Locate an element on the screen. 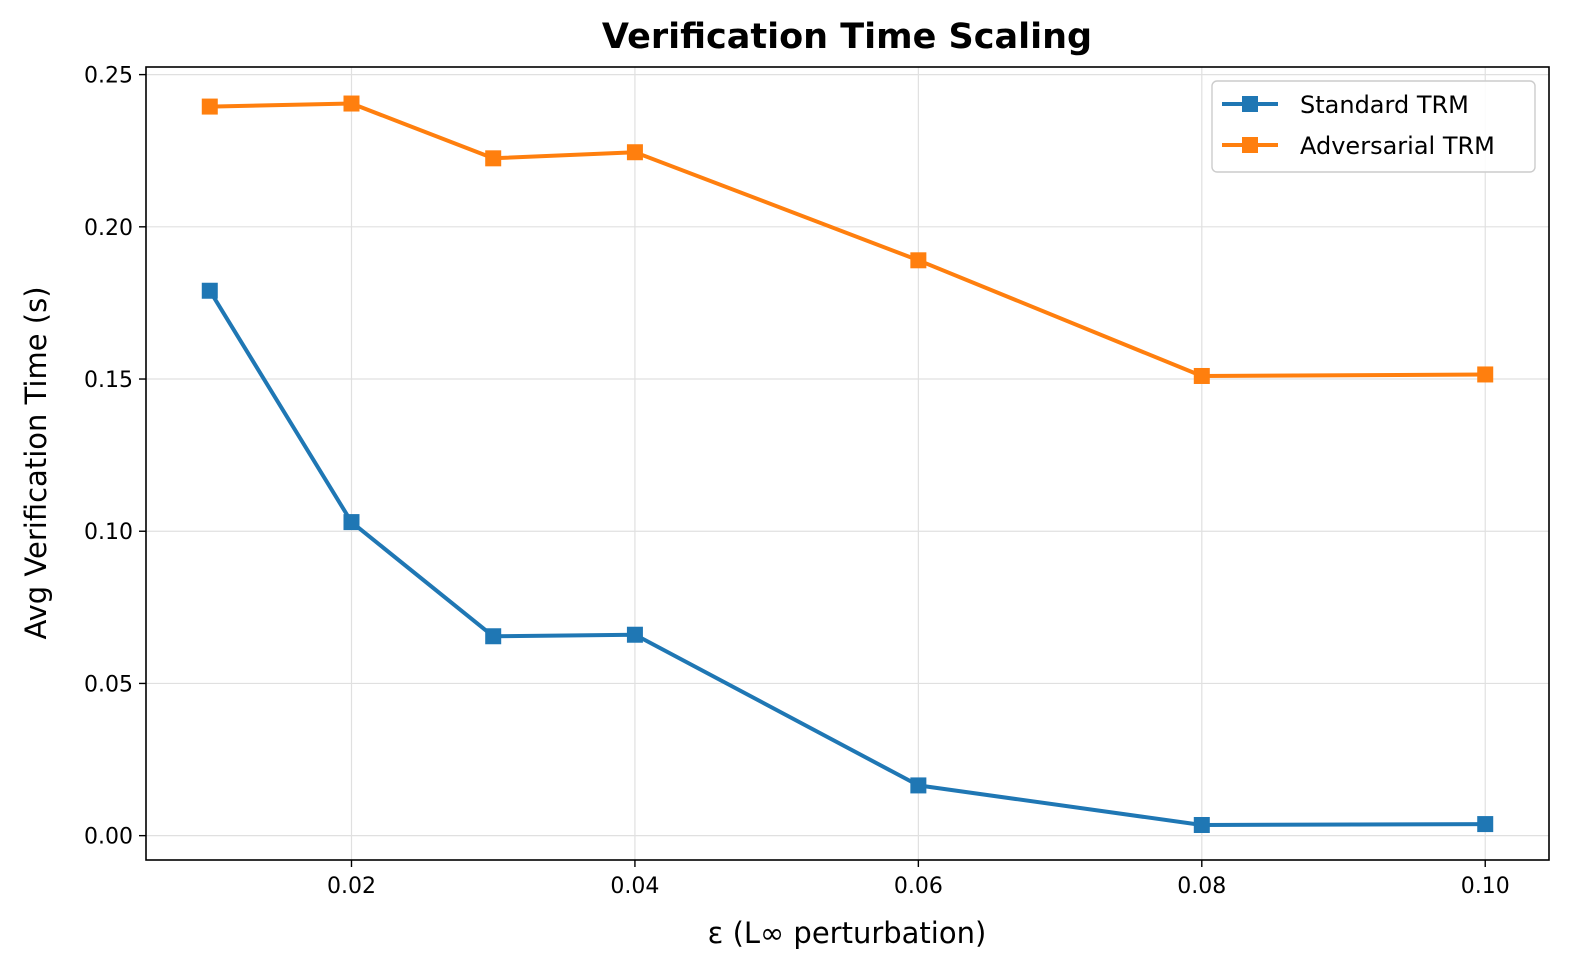 This screenshot has width=1577, height=977. x-tick-label: 0.08 is located at coordinates (1201, 886).